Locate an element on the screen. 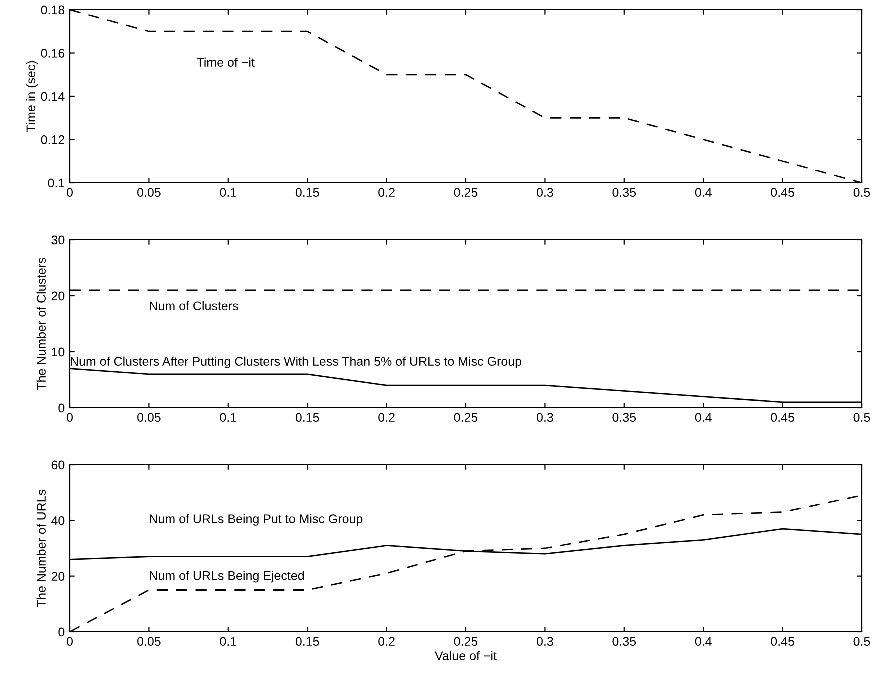 Image resolution: width=877 pixels, height=683 pixels. series-label: Num of URLs Being Ejected is located at coordinates (227, 577).